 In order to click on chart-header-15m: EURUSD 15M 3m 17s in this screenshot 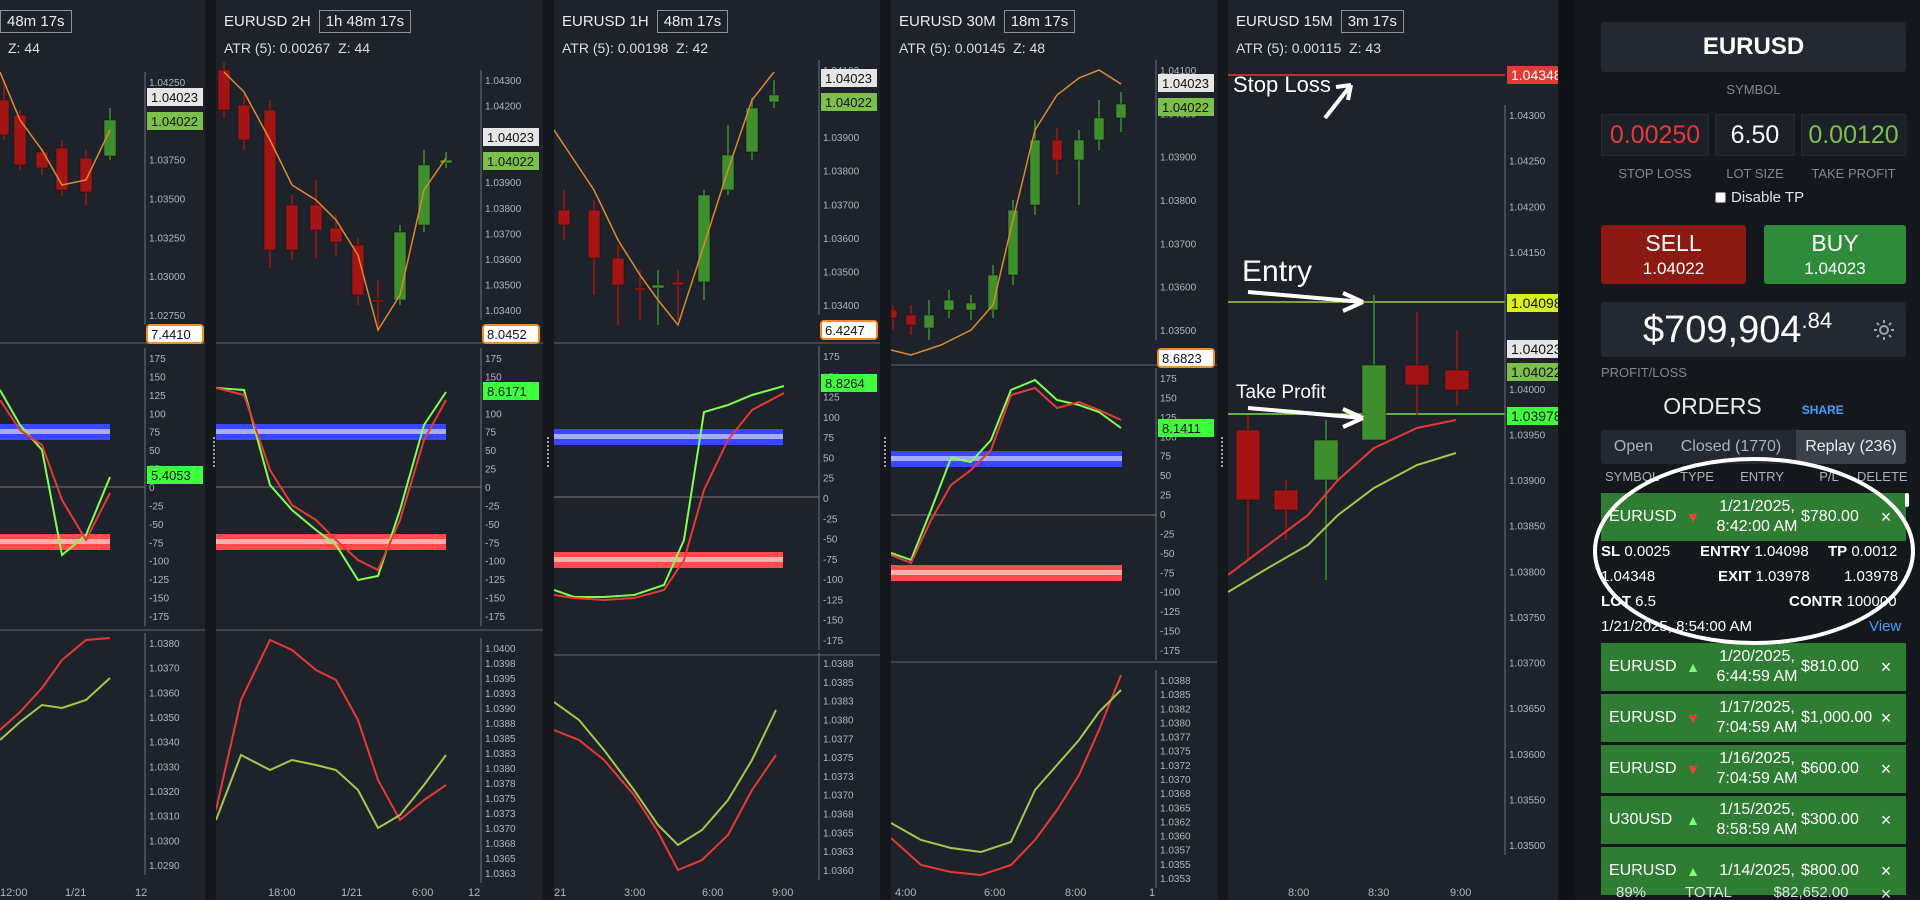, I will do `click(1320, 21)`.